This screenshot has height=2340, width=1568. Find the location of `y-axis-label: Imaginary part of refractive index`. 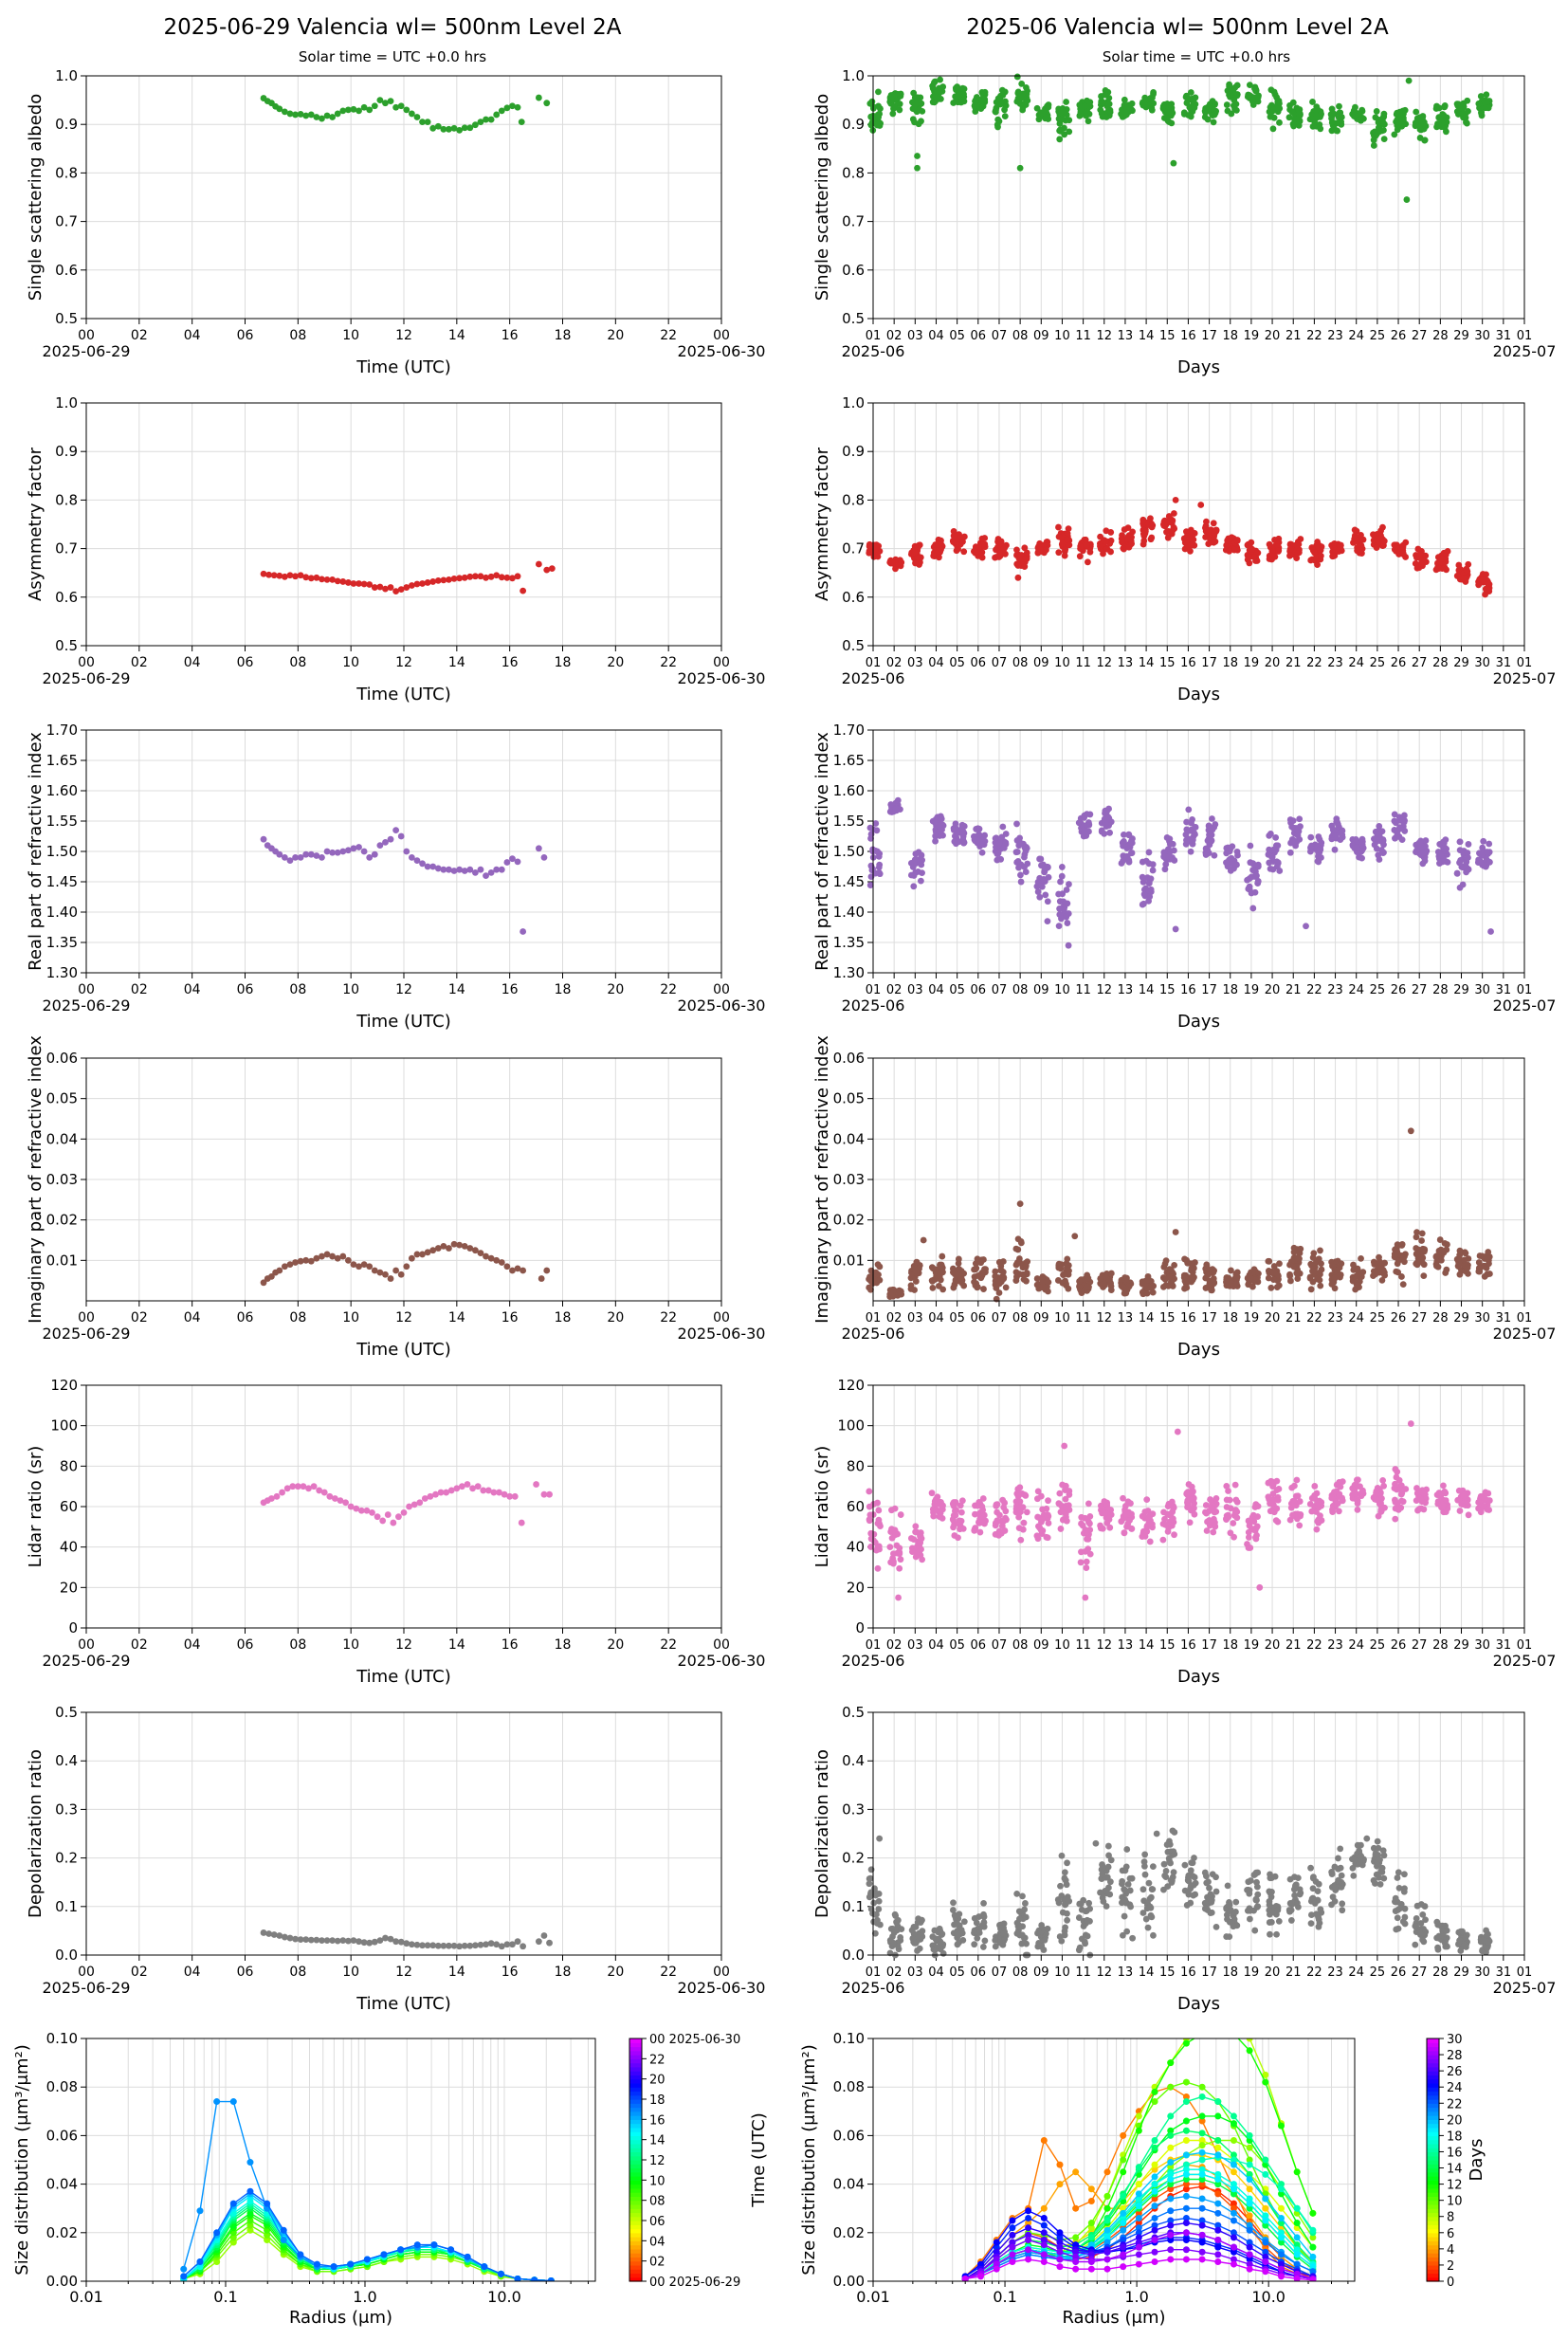

y-axis-label: Imaginary part of refractive index is located at coordinates (36, 1179).